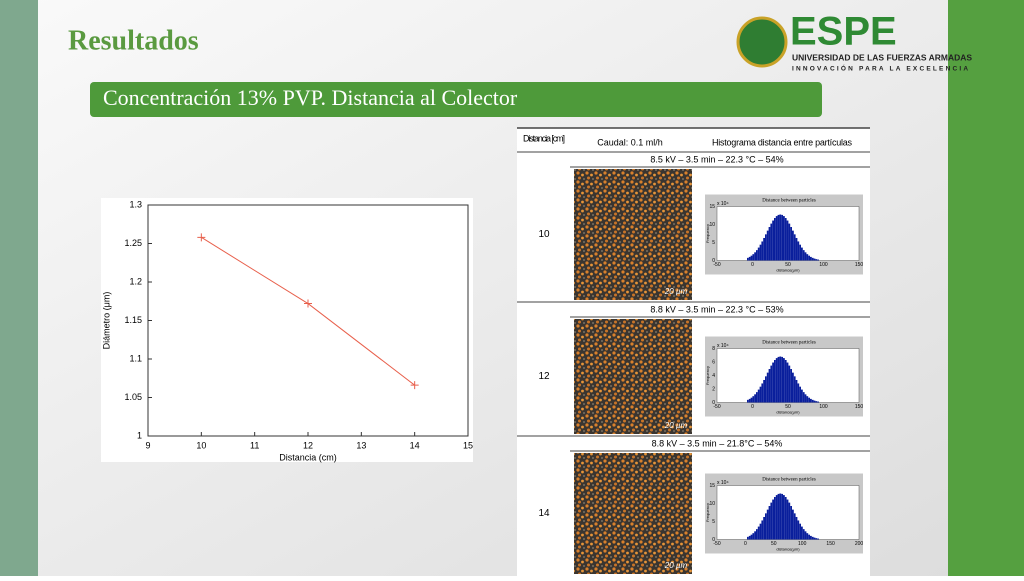 The image size is (1024, 581). I want to click on y-axis-label: Diámetro (μm), so click(106, 321).